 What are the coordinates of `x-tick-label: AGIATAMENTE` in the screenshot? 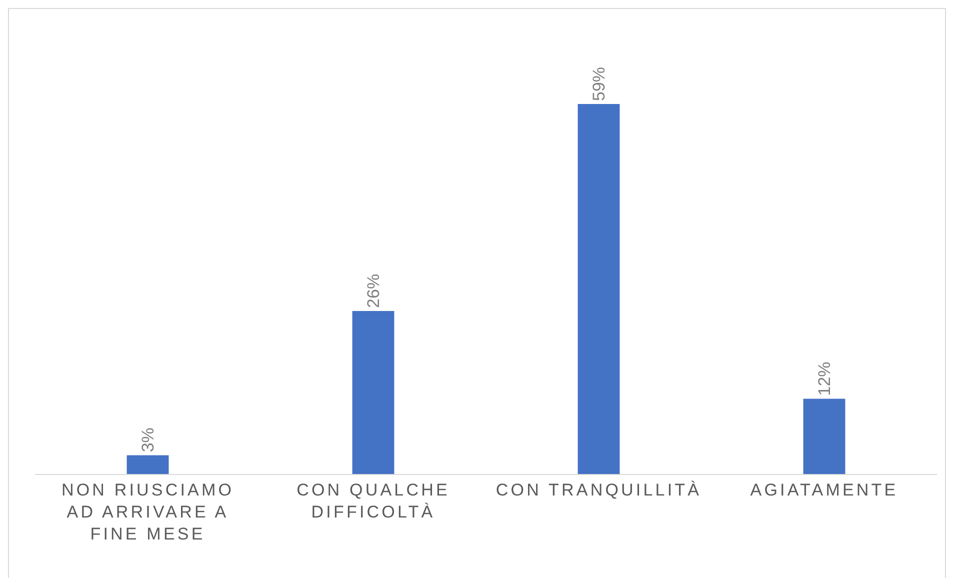 It's located at (824, 490).